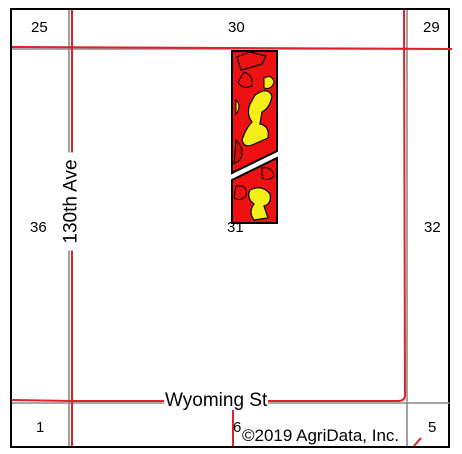 This screenshot has height=454, width=462. Describe the element at coordinates (39, 27) in the screenshot. I see `section-label-25: 25` at that location.